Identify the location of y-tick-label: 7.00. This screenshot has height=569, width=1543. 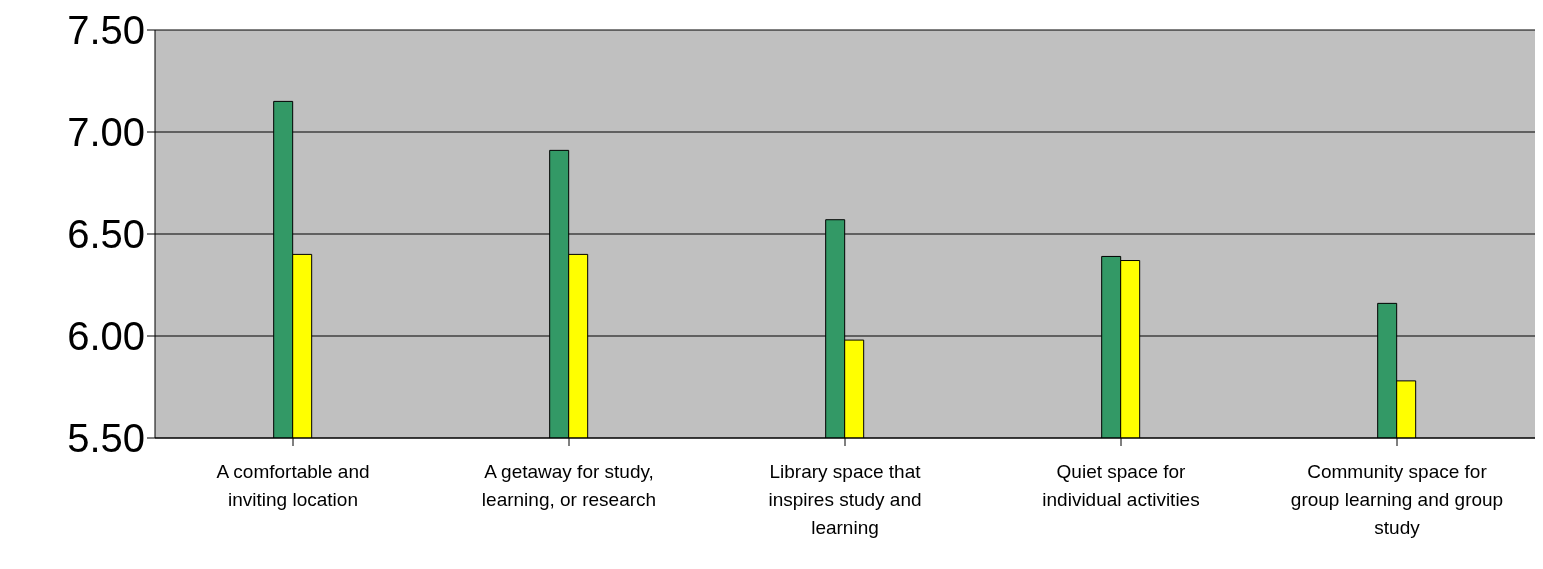
(106, 132).